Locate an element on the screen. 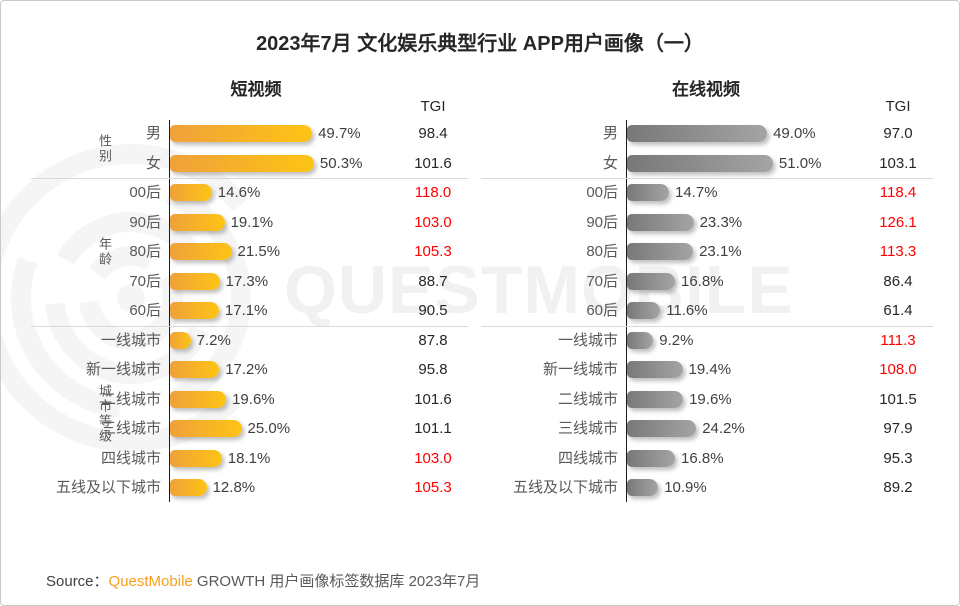  percent-value: 50.3% is located at coordinates (341, 163).